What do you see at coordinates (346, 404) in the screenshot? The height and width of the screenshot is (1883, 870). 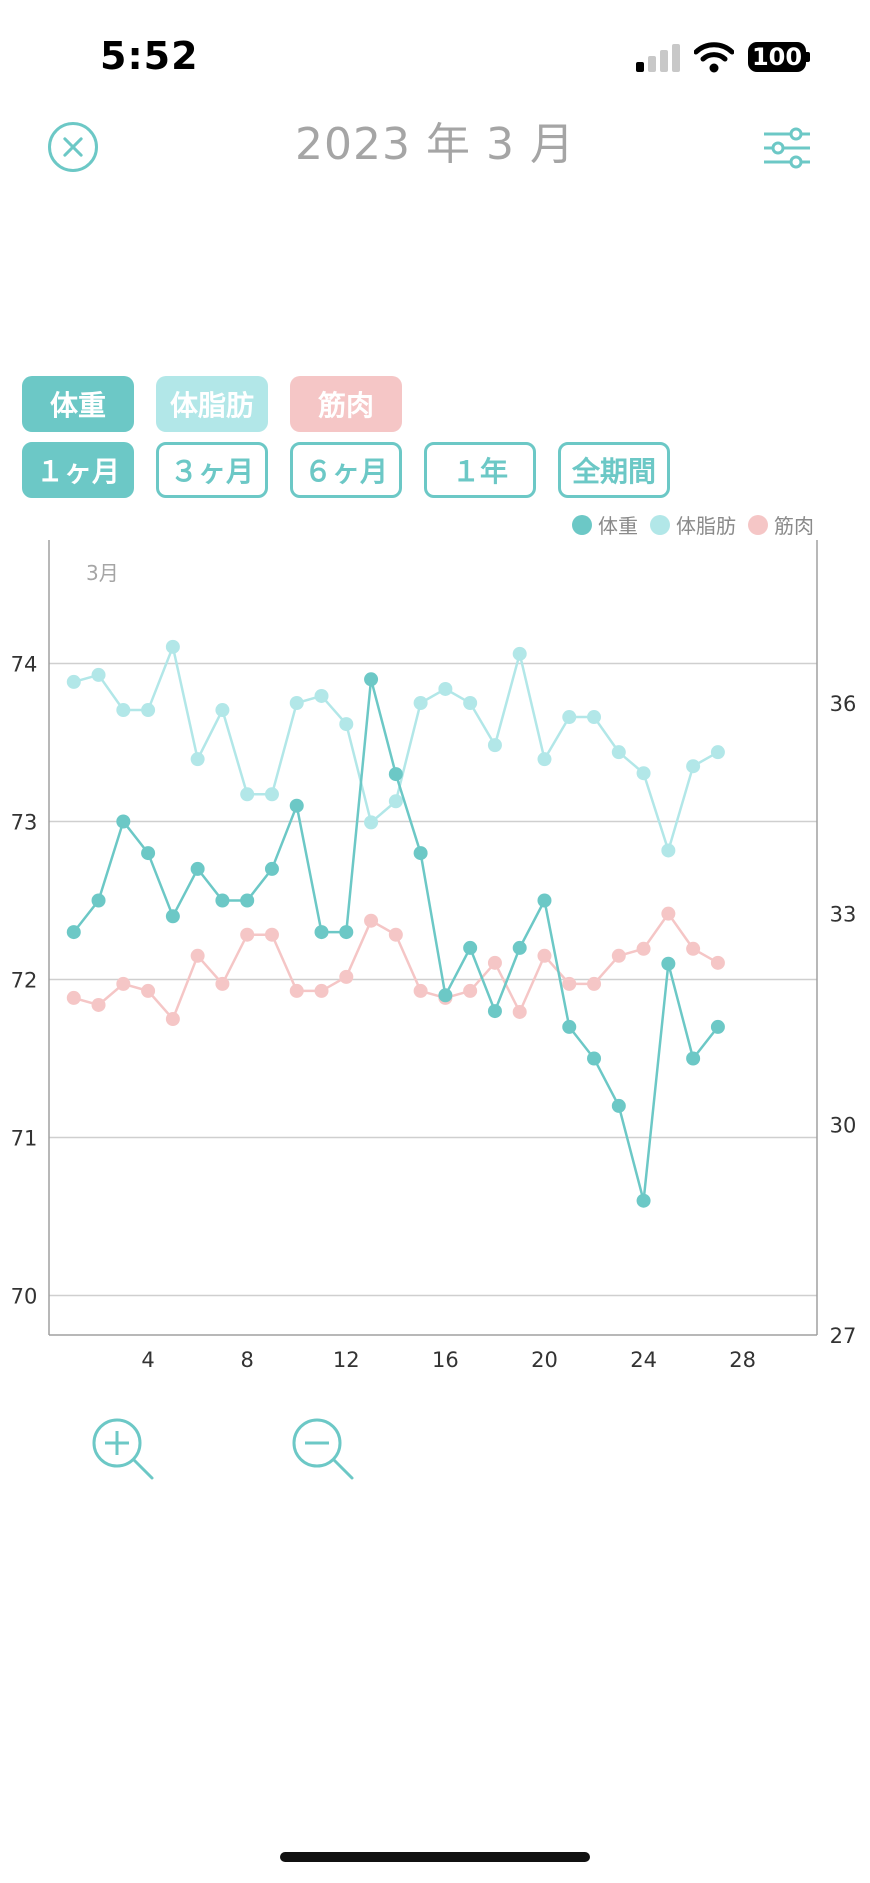 I see `tab-muscle: 筋肉` at bounding box center [346, 404].